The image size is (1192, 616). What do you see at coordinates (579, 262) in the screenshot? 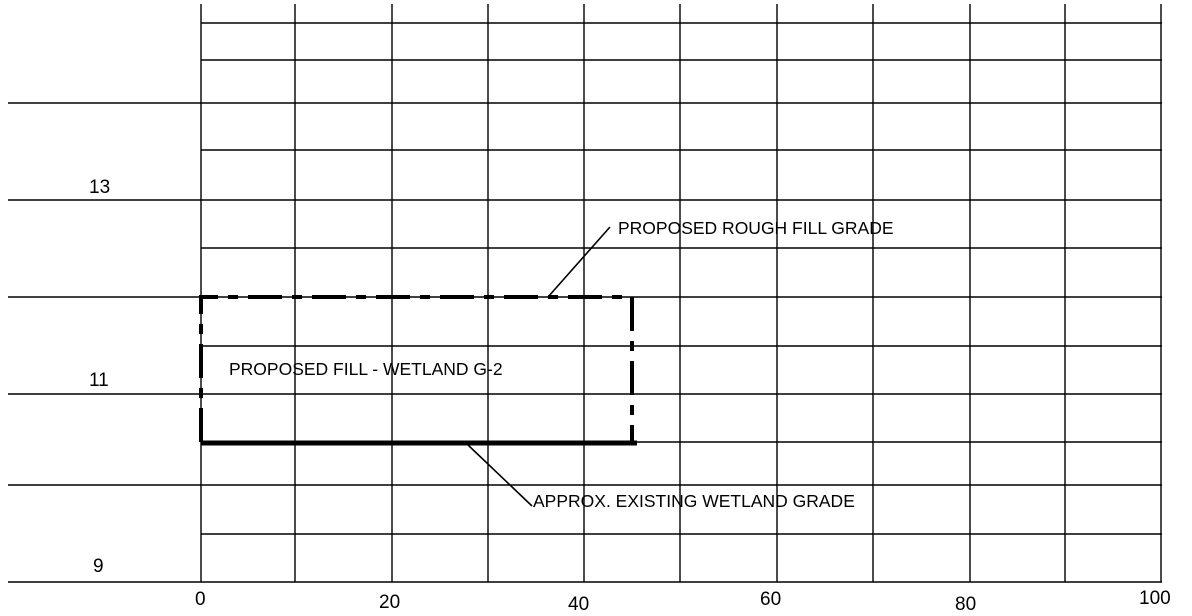
I see `rough-fill-leader` at bounding box center [579, 262].